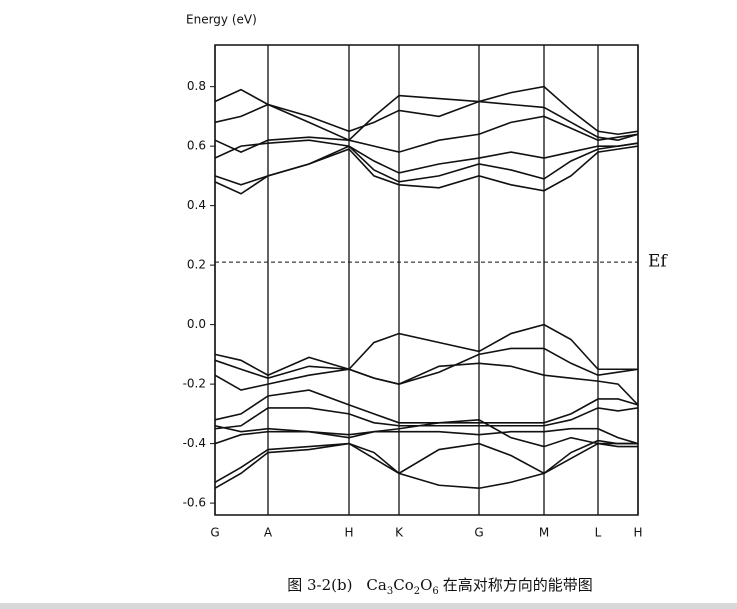 Image resolution: width=737 pixels, height=609 pixels. I want to click on caption-part: O, so click(426, 585).